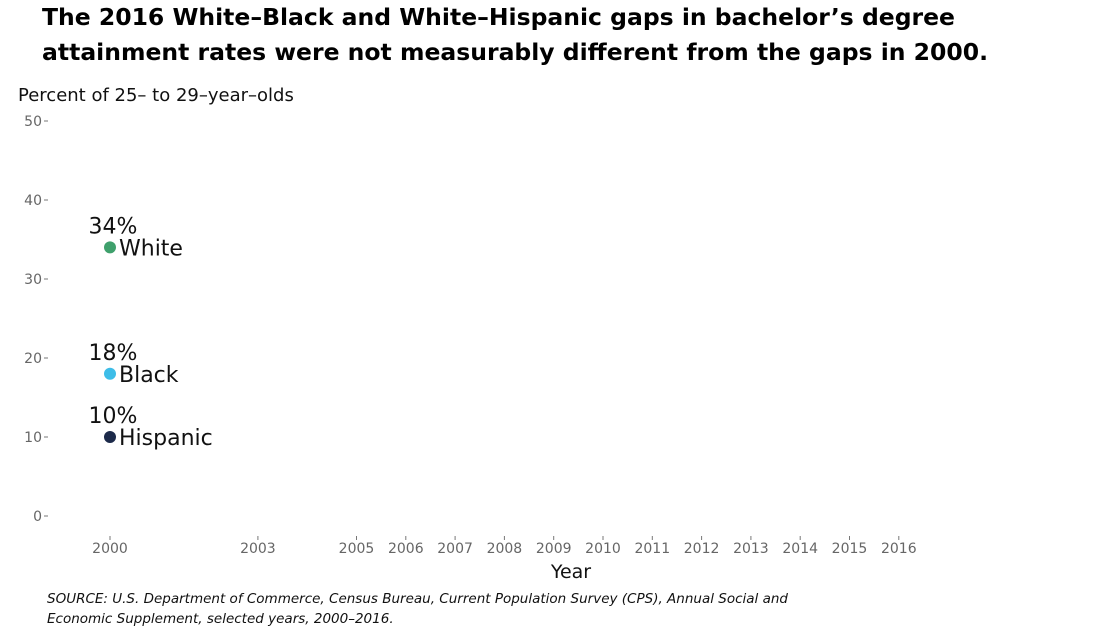 This screenshot has width=1100, height=632. Describe the element at coordinates (113, 353) in the screenshot. I see `data-label: 18%` at that location.